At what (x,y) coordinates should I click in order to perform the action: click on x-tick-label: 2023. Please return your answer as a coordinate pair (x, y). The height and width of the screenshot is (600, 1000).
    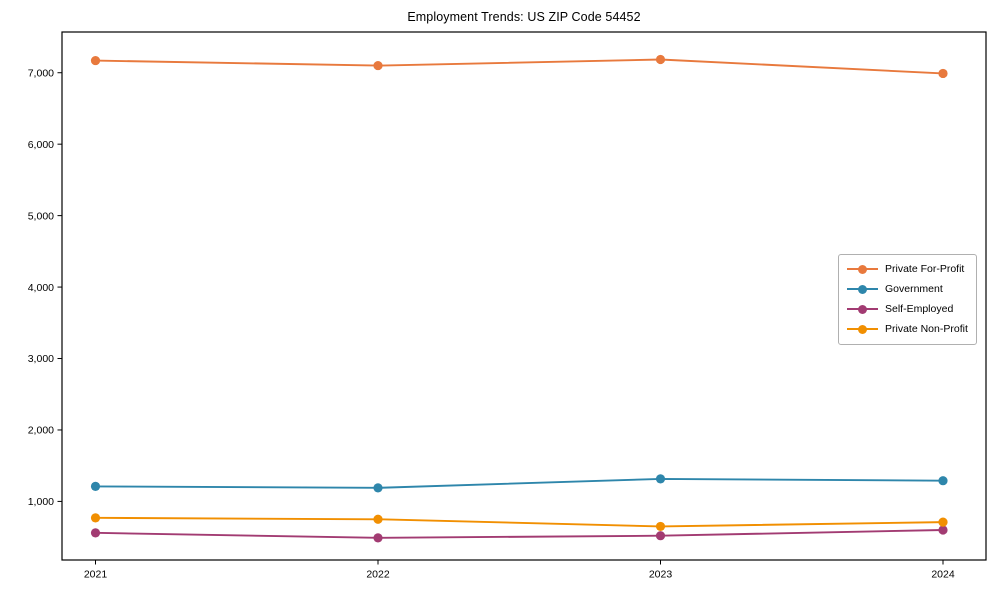
    Looking at the image, I should click on (661, 575).